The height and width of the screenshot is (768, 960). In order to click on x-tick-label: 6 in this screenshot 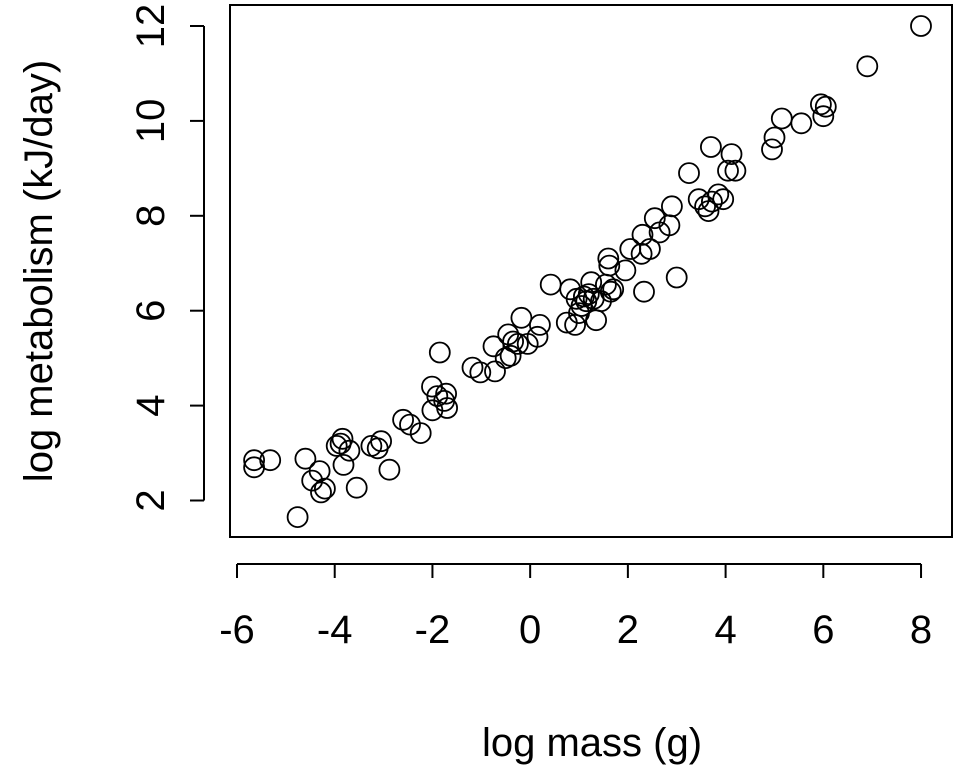, I will do `click(823, 630)`.